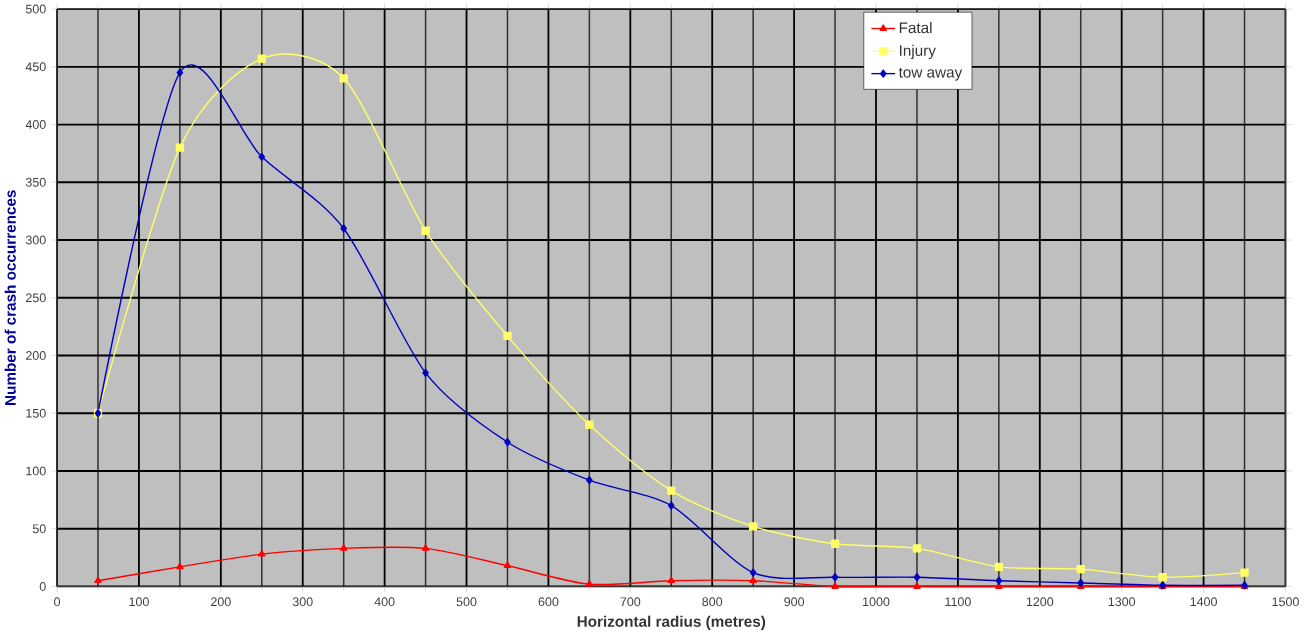 The image size is (1304, 635). Describe the element at coordinates (57, 602) in the screenshot. I see `x-tick-label: 0` at that location.